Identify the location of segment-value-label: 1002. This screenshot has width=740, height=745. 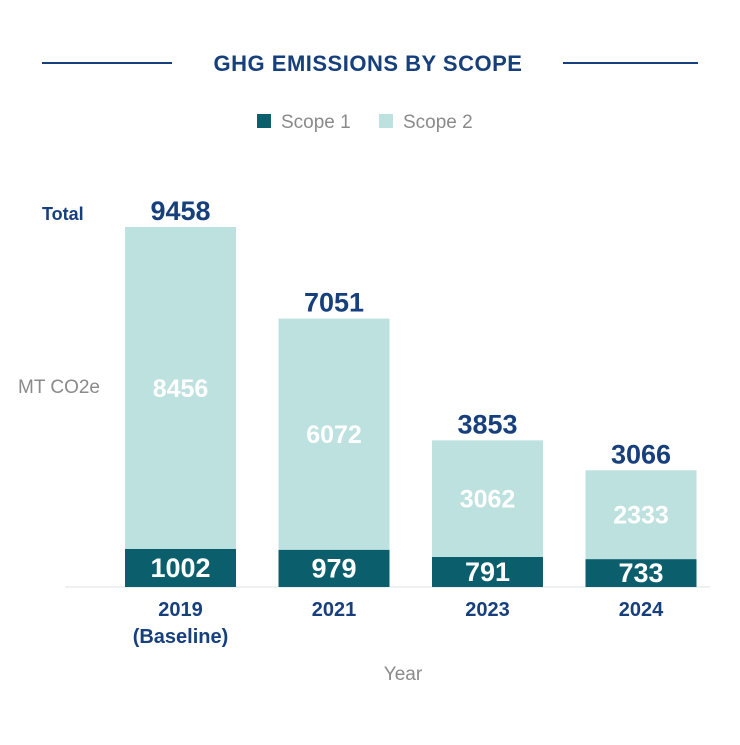
(180, 568).